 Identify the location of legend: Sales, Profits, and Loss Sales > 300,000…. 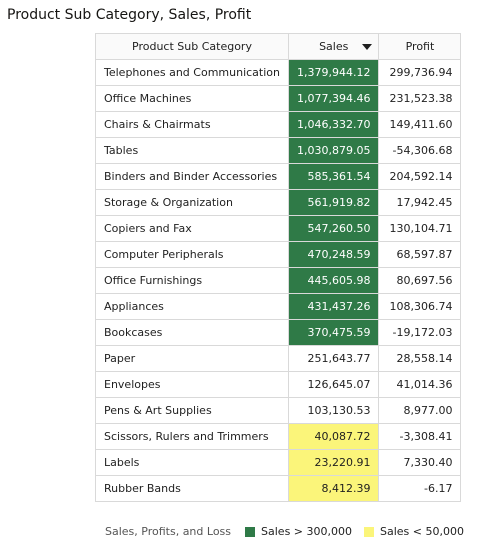
(290, 531).